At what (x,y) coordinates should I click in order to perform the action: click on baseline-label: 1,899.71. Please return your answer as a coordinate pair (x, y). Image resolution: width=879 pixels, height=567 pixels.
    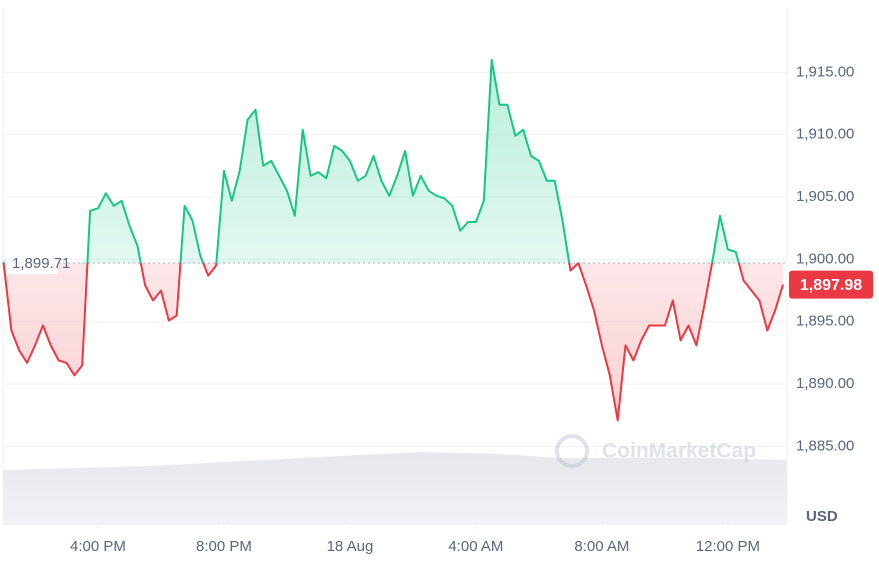
    Looking at the image, I should click on (41, 263).